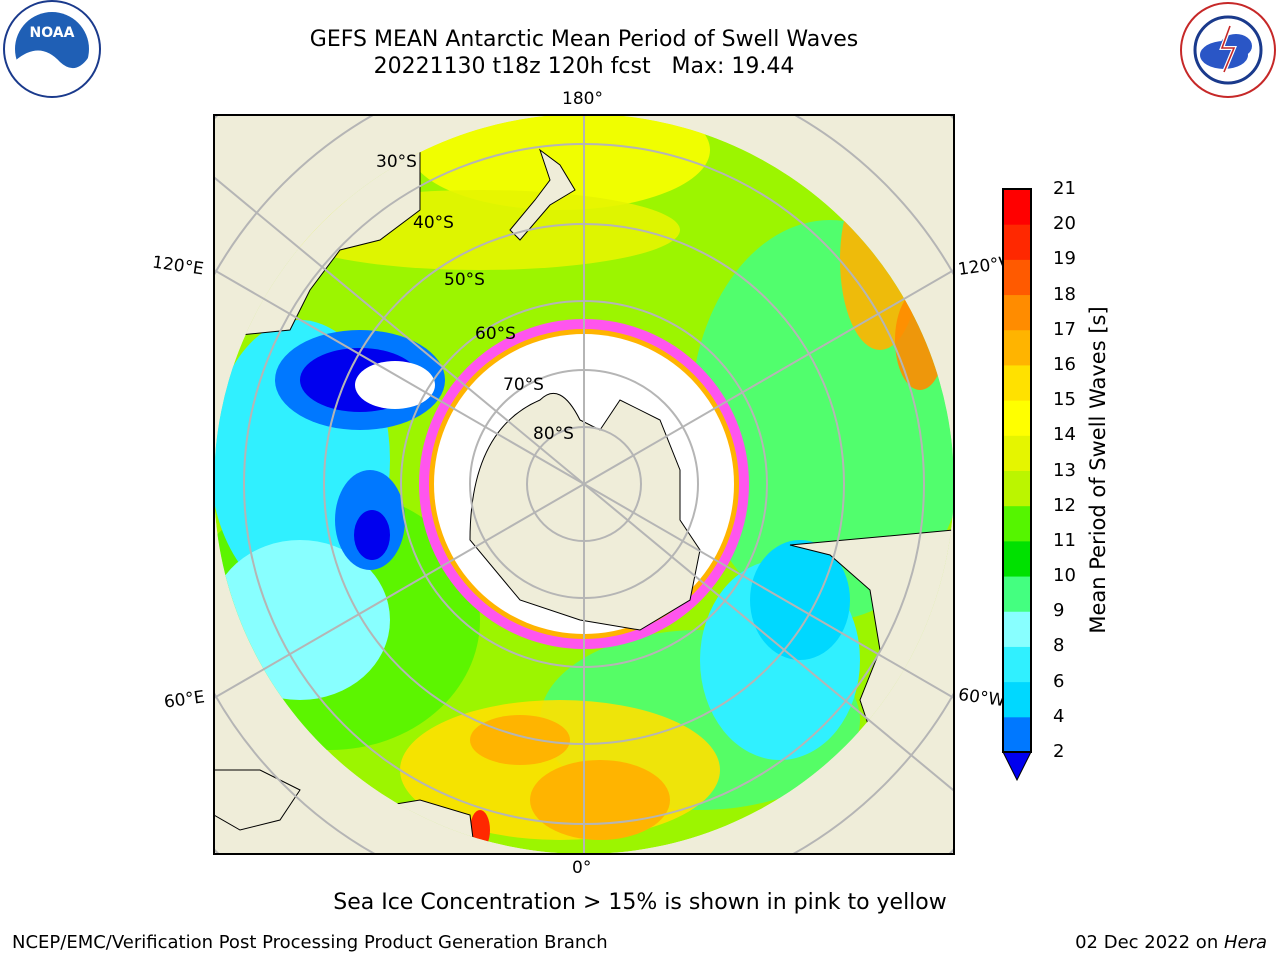 Image resolution: width=1280 pixels, height=960 pixels. What do you see at coordinates (1059, 716) in the screenshot?
I see `colorbar-tick-label: 4` at bounding box center [1059, 716].